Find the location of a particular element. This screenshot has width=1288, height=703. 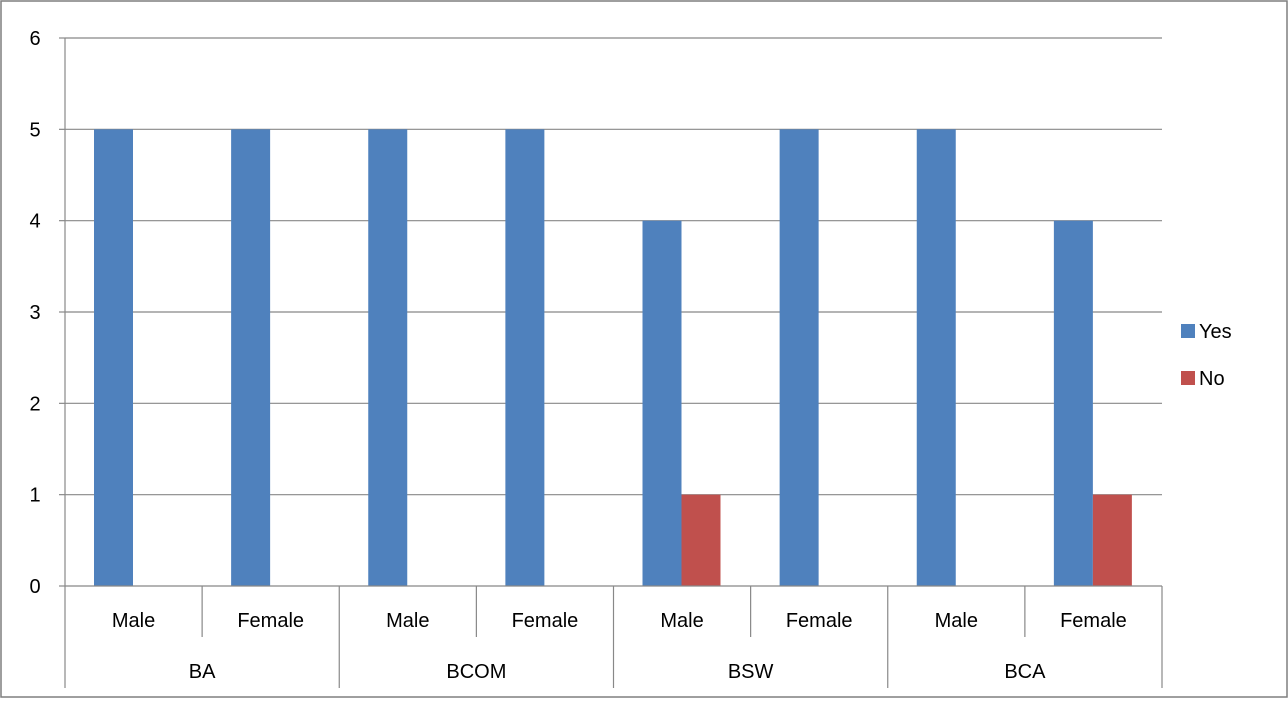

y-tick-label: 3 is located at coordinates (34, 313).